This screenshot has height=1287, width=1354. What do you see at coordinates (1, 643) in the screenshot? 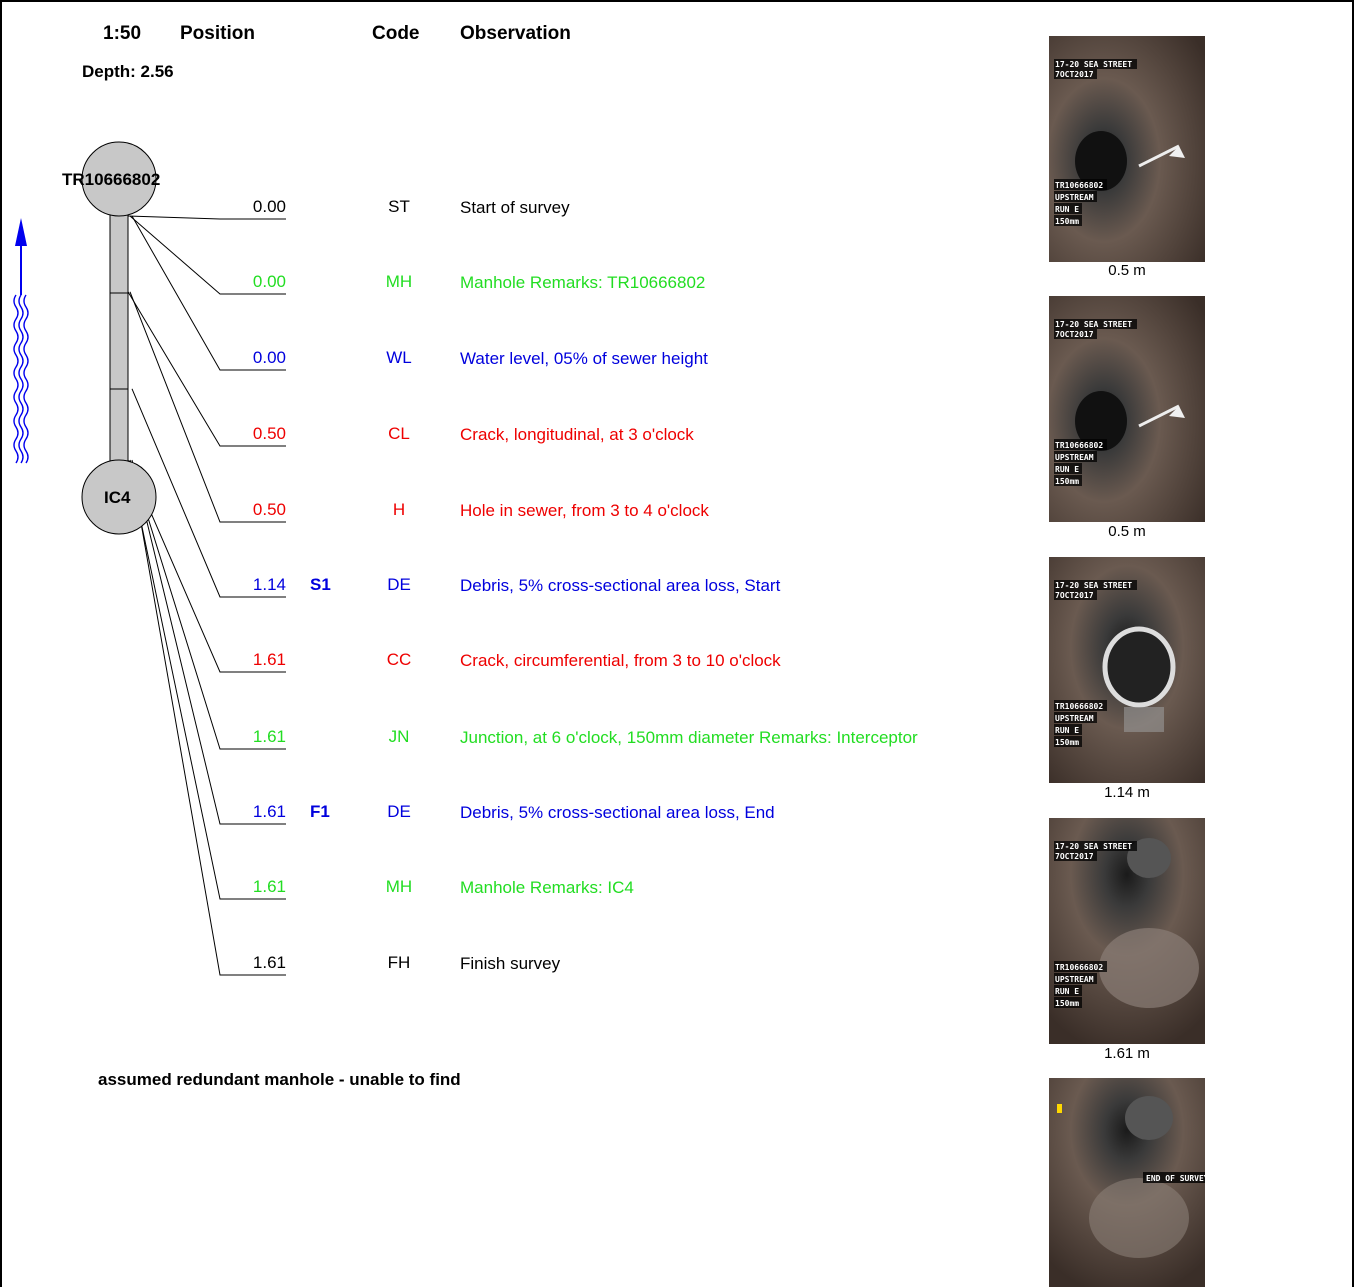
I see `page-border-left` at bounding box center [1, 643].